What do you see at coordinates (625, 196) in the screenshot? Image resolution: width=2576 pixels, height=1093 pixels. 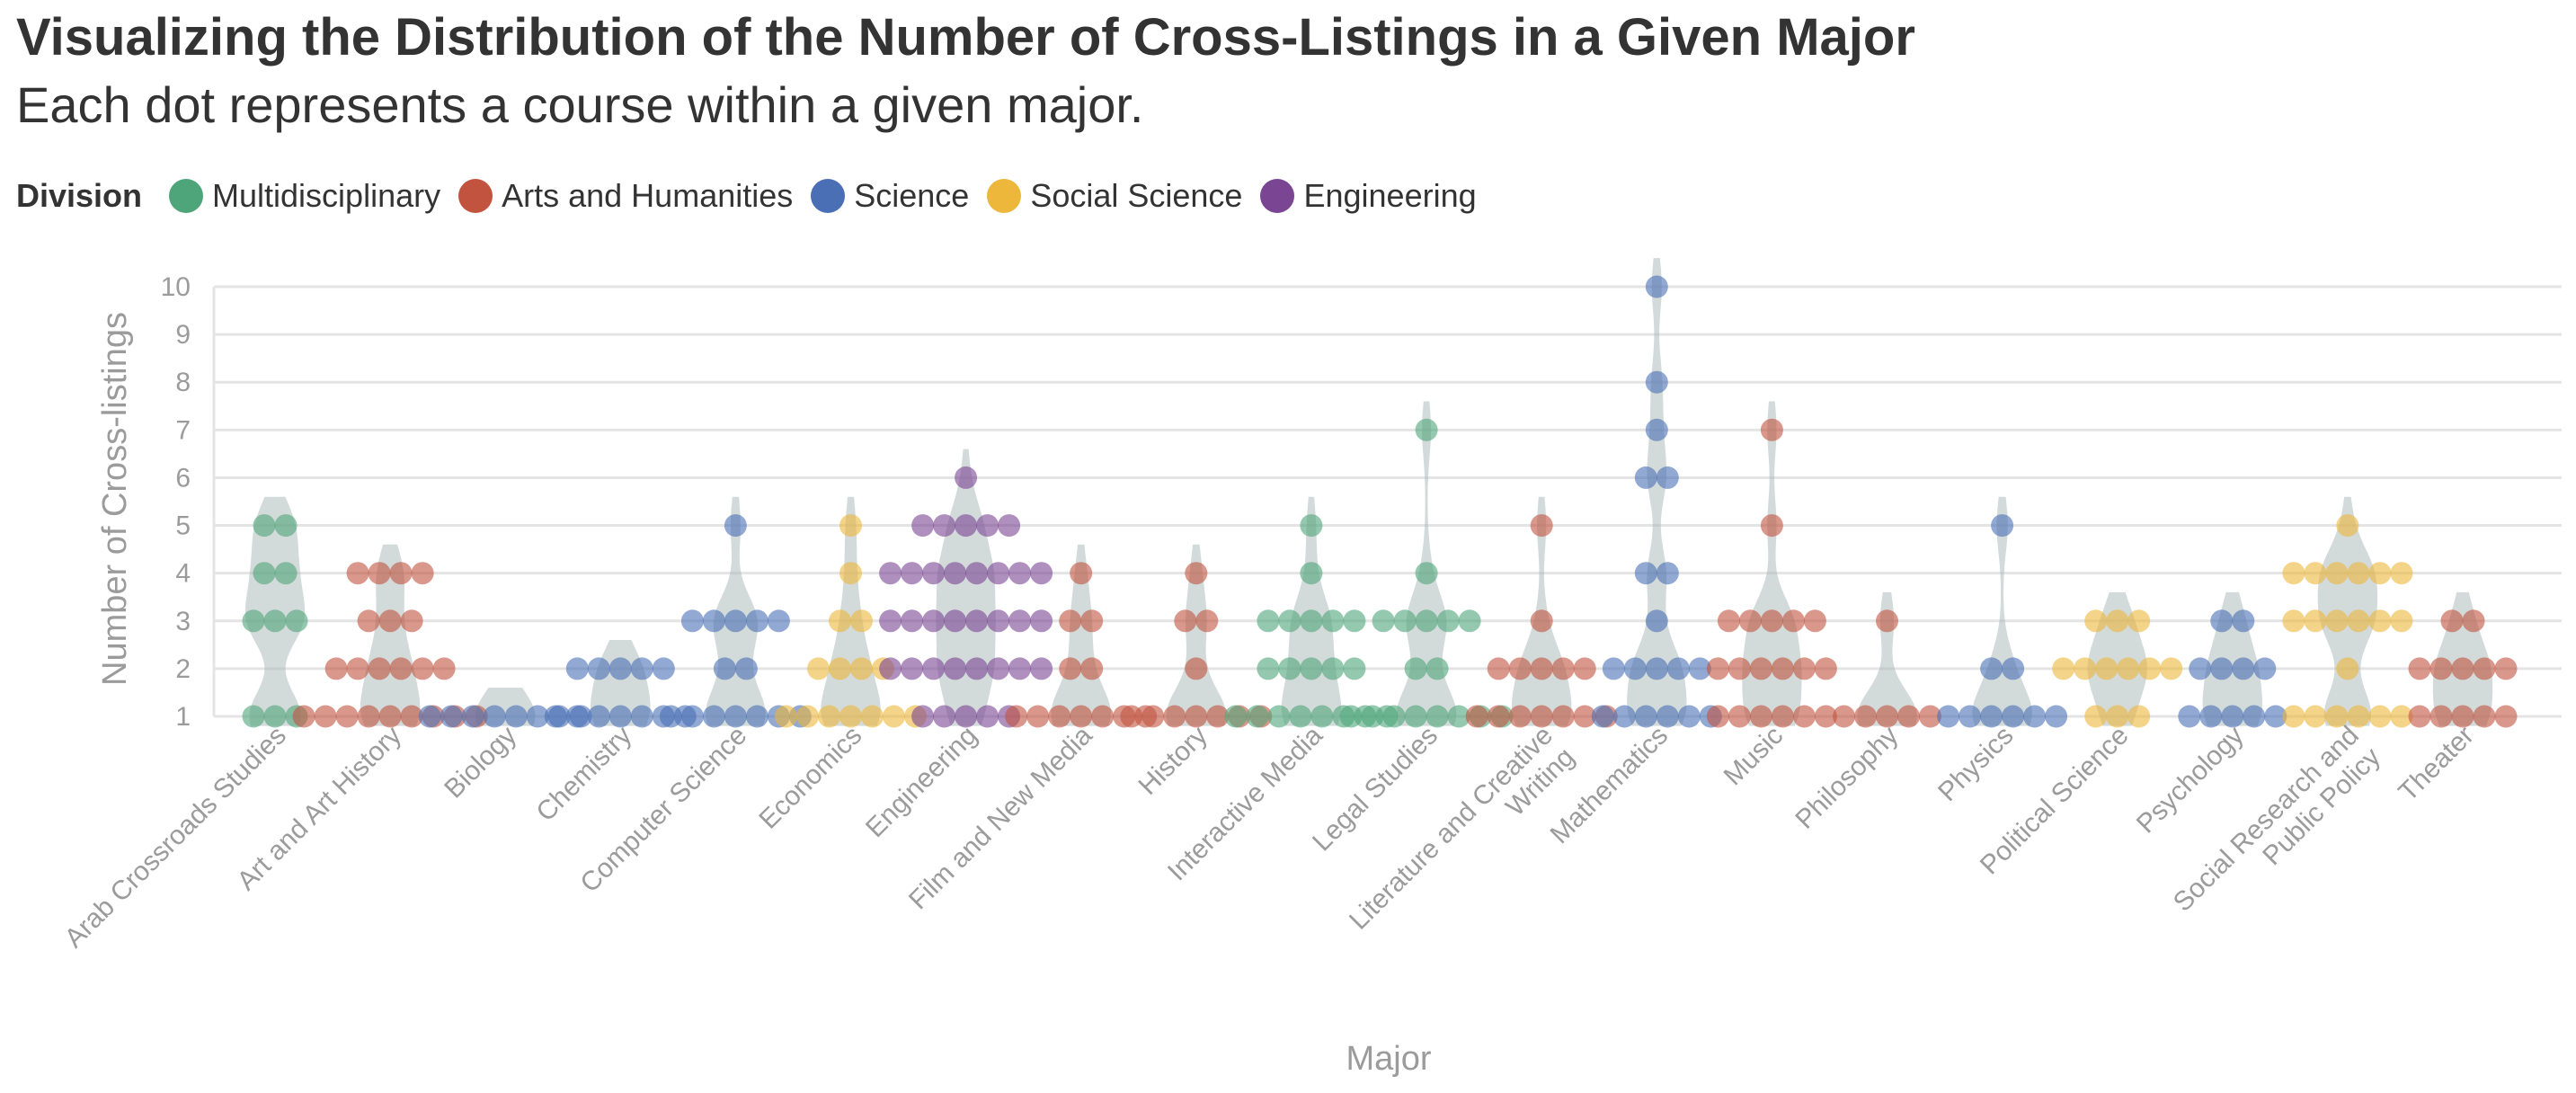 I see `legend-item-arts-and-humanities: Arts and Humanities` at bounding box center [625, 196].